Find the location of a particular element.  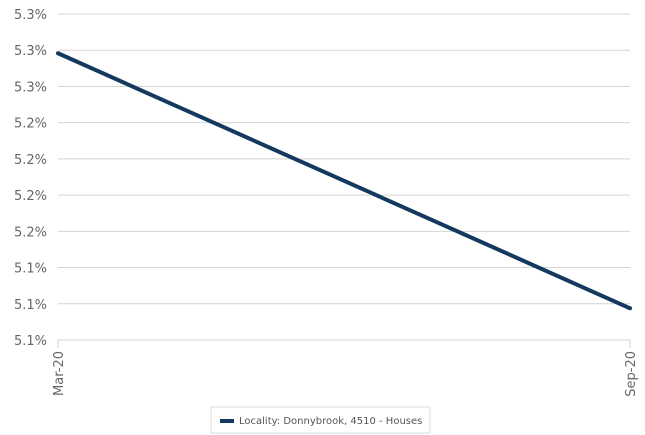

y-axis-tick-labels: 5.1% 5.1% 5.1% 5.2% 5.2% 5.2% 5.2% 5.3% 5.3% 5.3% is located at coordinates (30, 178).